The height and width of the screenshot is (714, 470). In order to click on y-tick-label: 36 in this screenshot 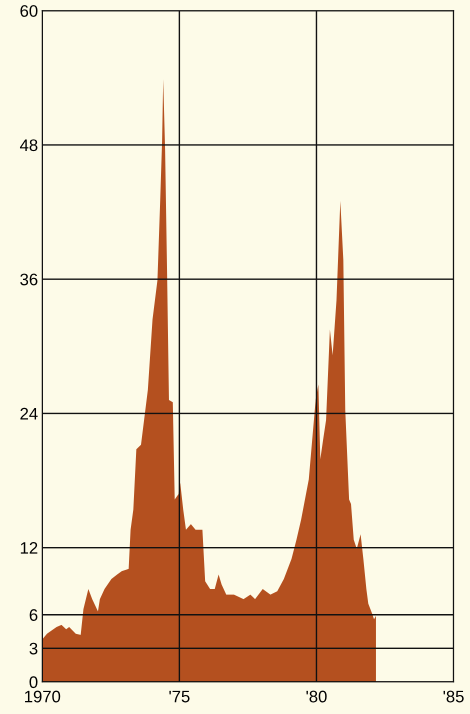, I will do `click(29, 280)`.